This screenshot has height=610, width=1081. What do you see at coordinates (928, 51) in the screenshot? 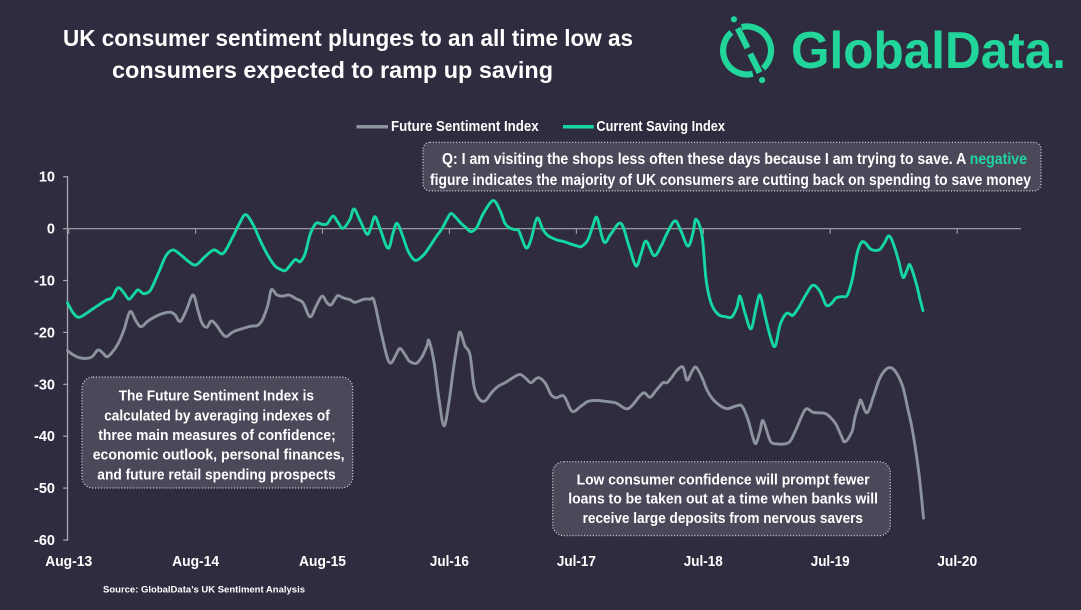
I see `svg-text: GlobalData.` at bounding box center [928, 51].